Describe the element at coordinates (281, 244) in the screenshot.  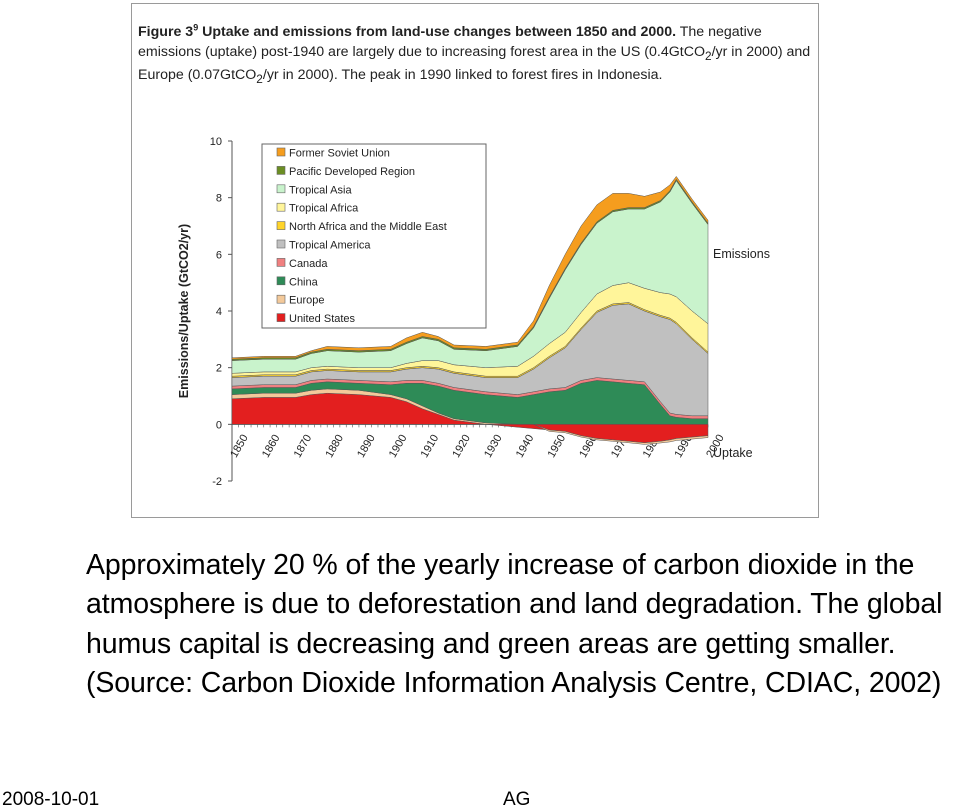
I see `legend-swatch-tropical-america` at that location.